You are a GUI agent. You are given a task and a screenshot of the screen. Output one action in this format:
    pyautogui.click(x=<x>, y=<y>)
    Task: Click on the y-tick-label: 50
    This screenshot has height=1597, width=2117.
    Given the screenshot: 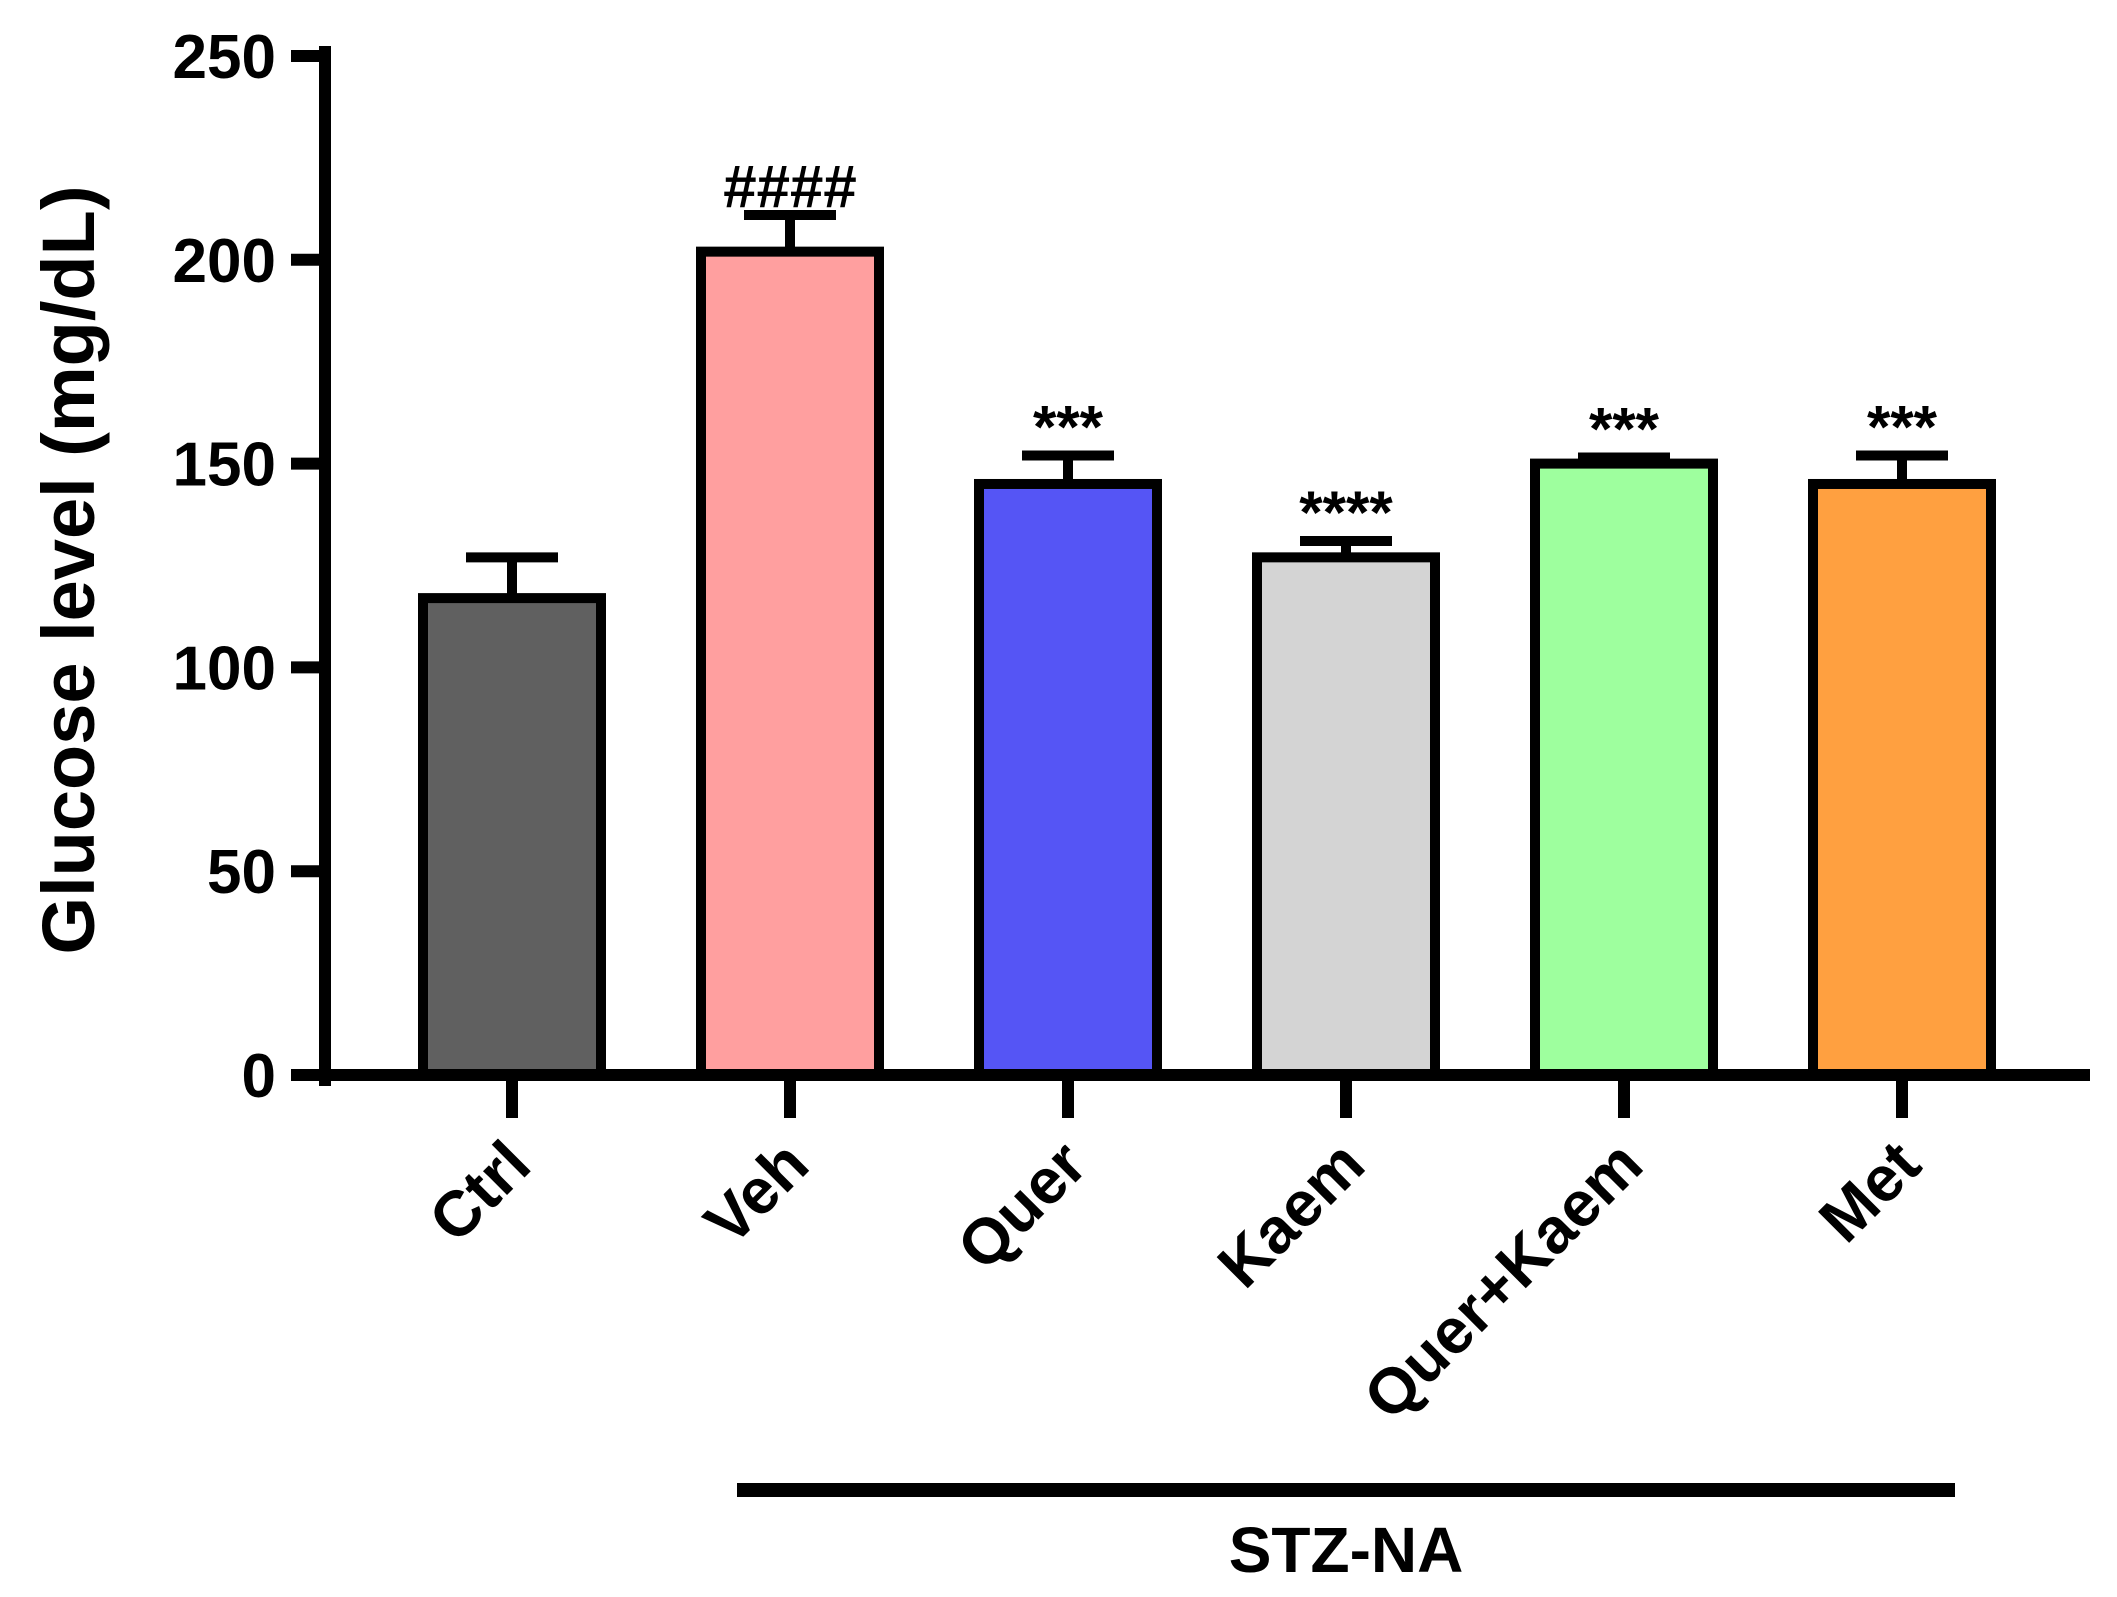 What is the action you would take?
    pyautogui.click(x=241, y=872)
    